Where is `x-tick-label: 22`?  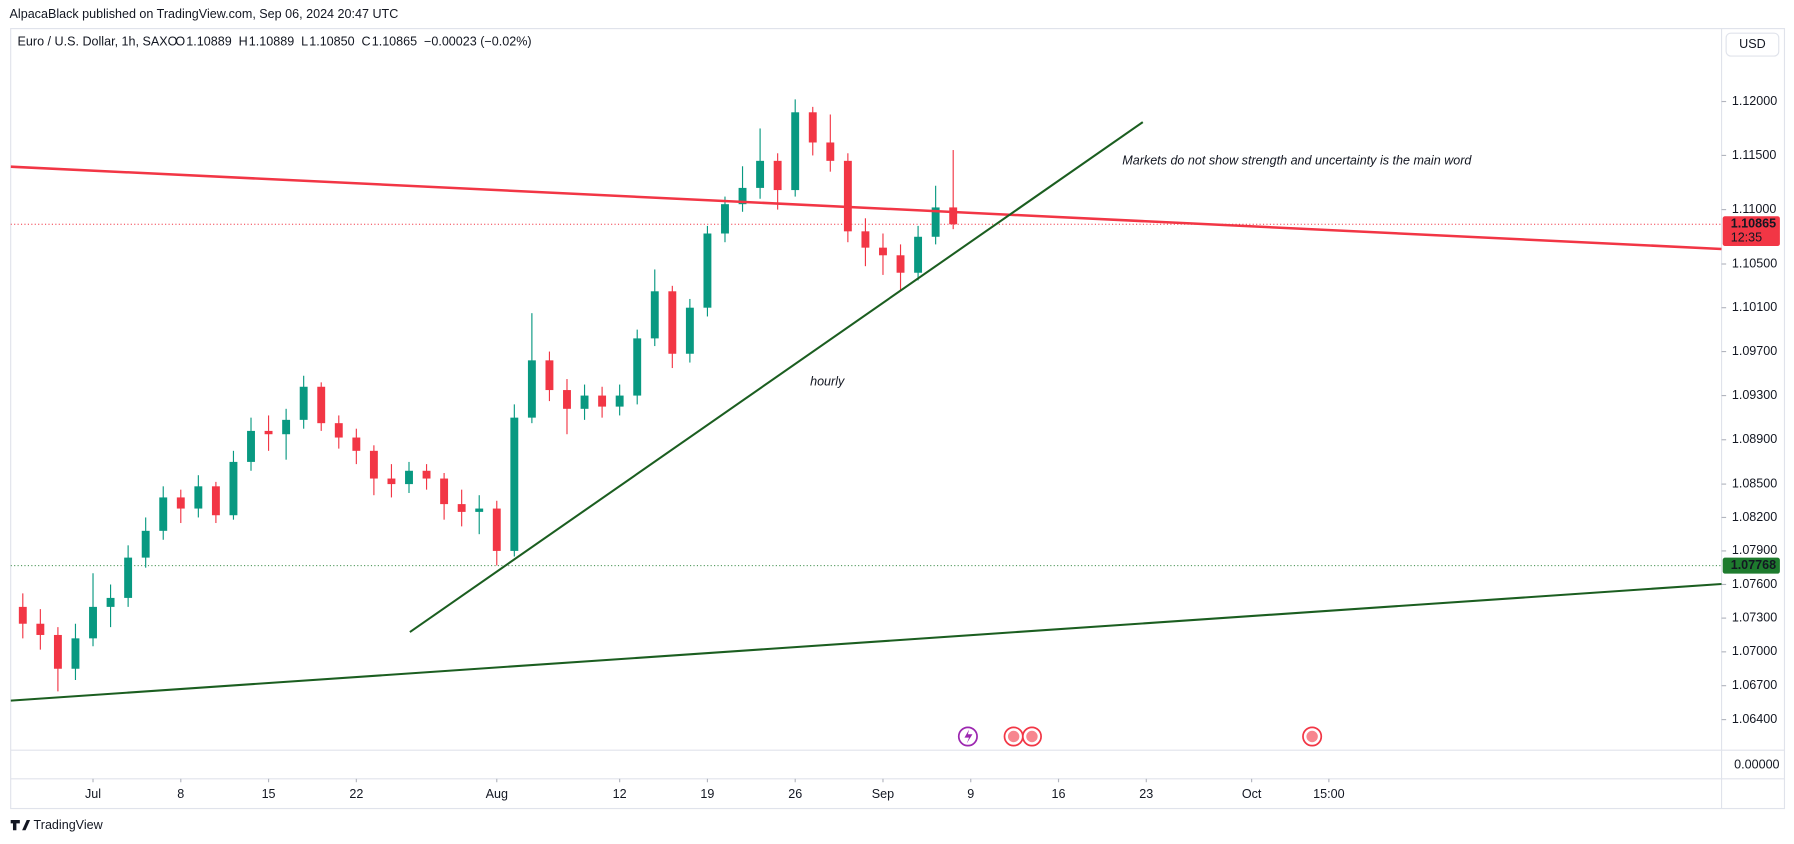
x-tick-label: 22 is located at coordinates (356, 794).